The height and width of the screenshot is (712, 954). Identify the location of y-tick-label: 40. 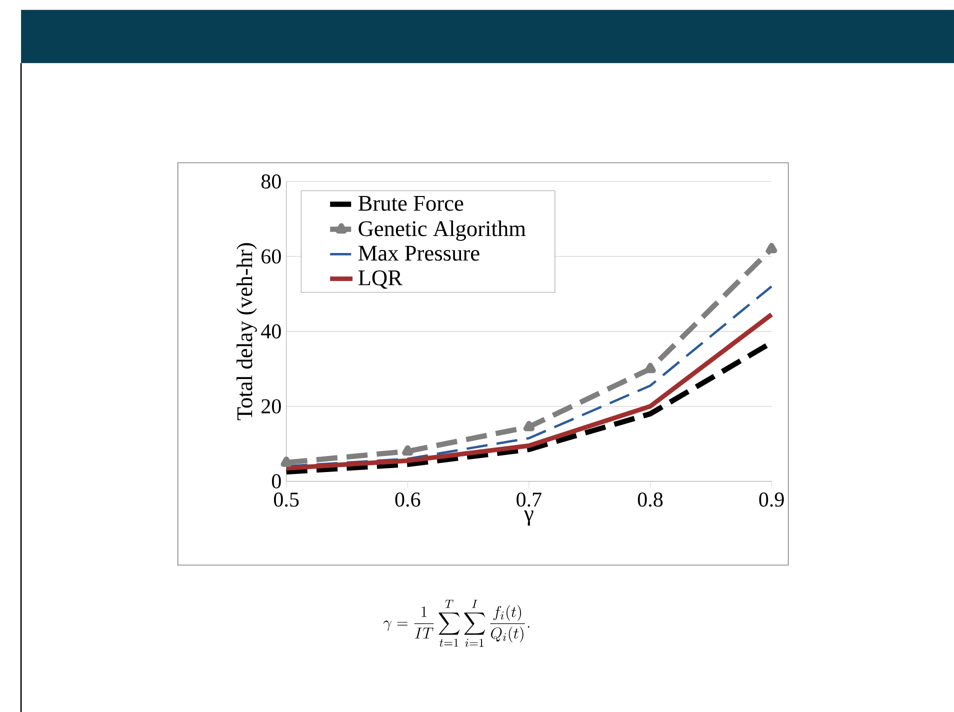
(271, 331).